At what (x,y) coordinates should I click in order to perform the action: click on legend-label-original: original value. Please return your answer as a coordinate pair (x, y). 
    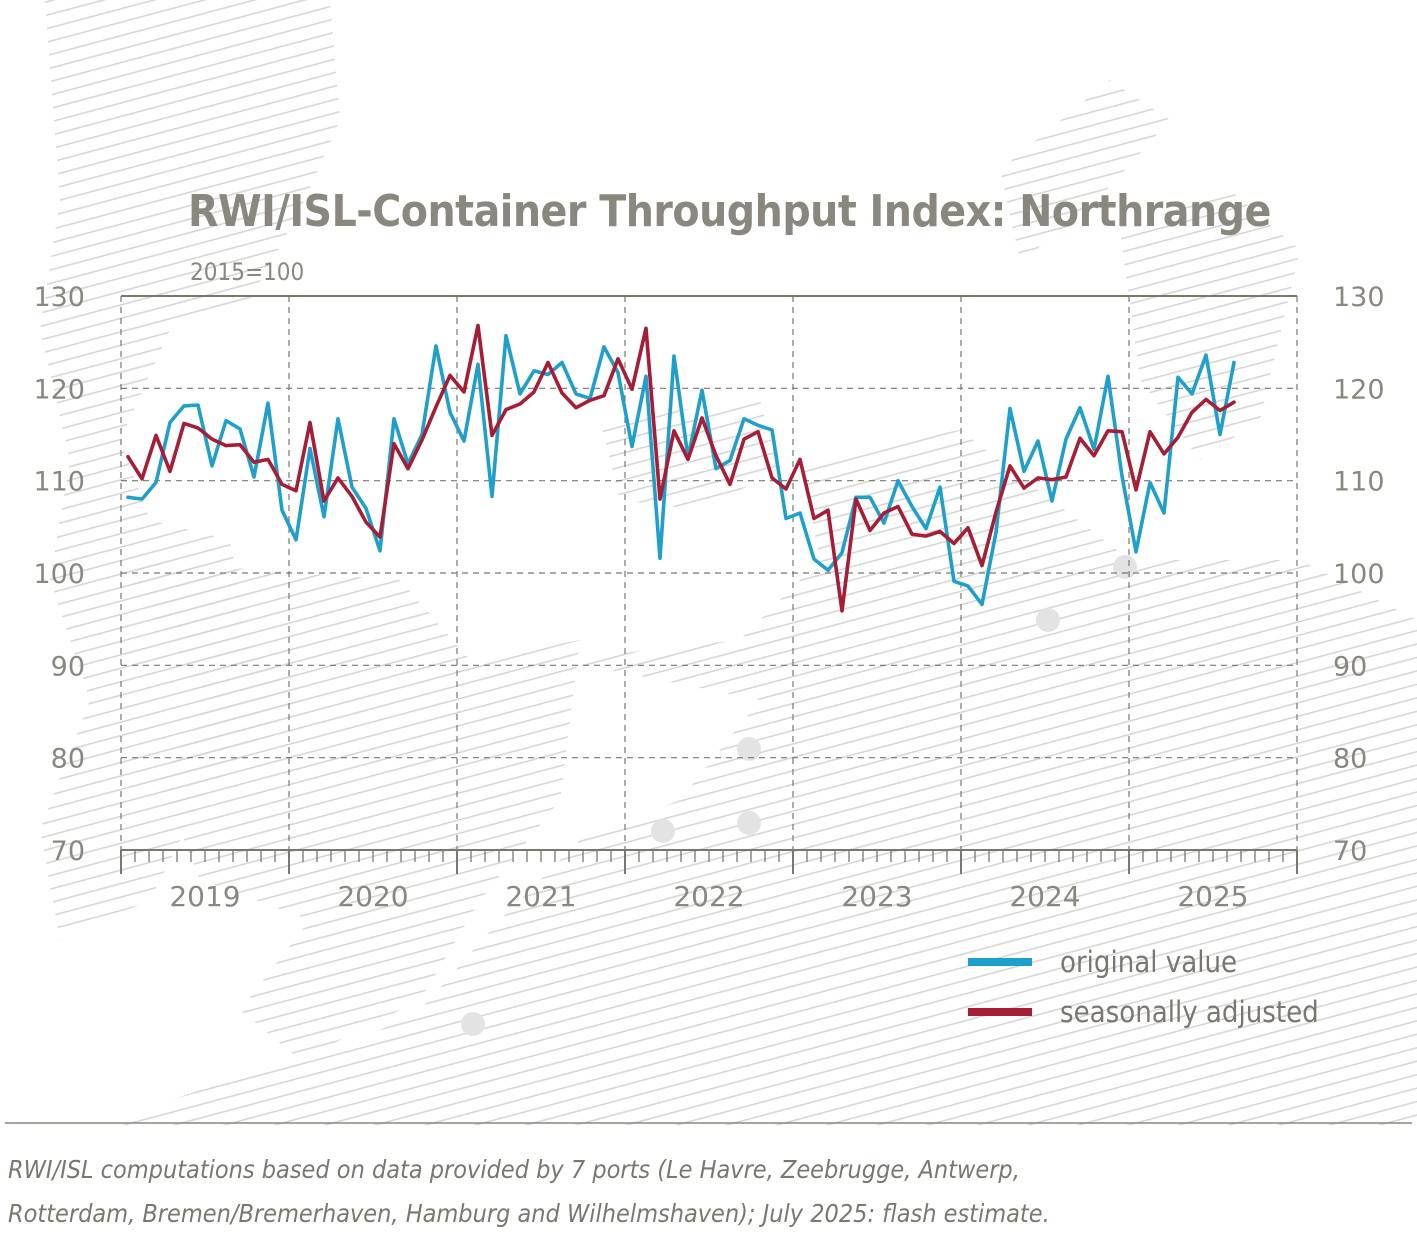
    Looking at the image, I should click on (1149, 962).